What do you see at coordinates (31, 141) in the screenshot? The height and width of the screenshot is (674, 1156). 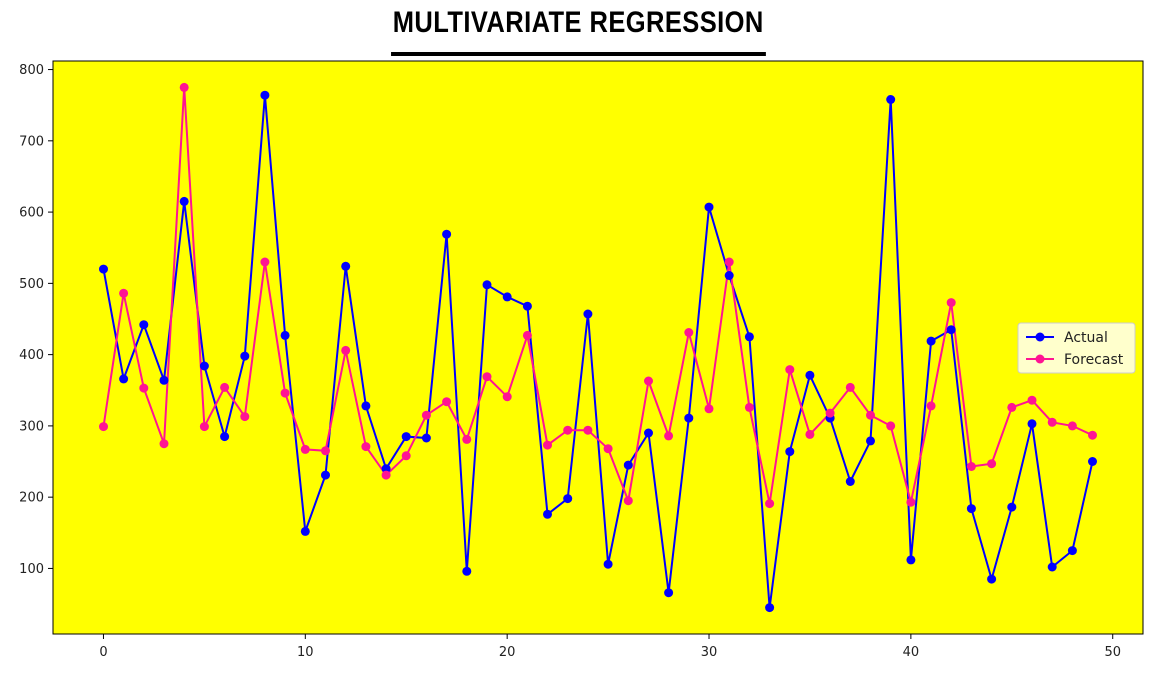 I see `y-tick-label: 700` at bounding box center [31, 141].